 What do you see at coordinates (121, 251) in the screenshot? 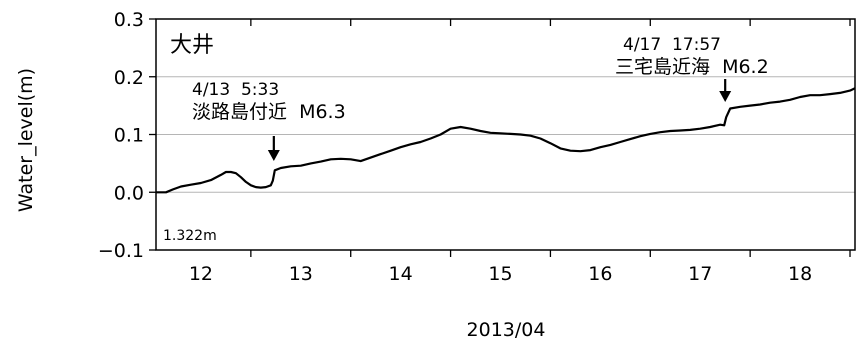
I see `y-tick-label: −0.1` at bounding box center [121, 251].